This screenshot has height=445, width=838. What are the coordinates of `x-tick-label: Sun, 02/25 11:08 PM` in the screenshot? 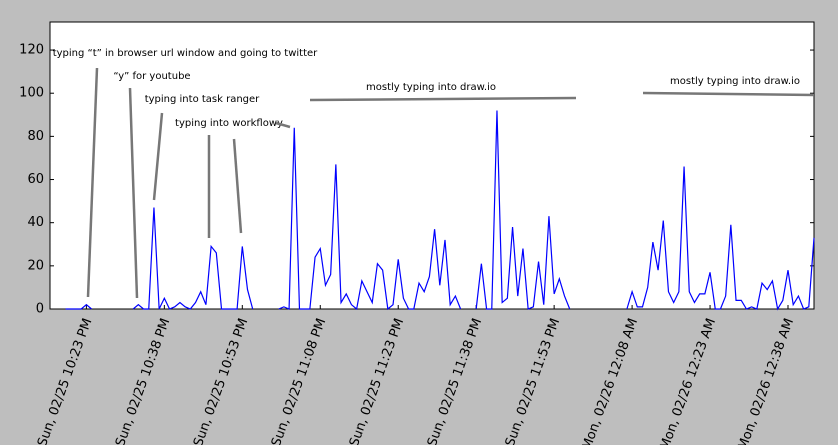 It's located at (299, 380).